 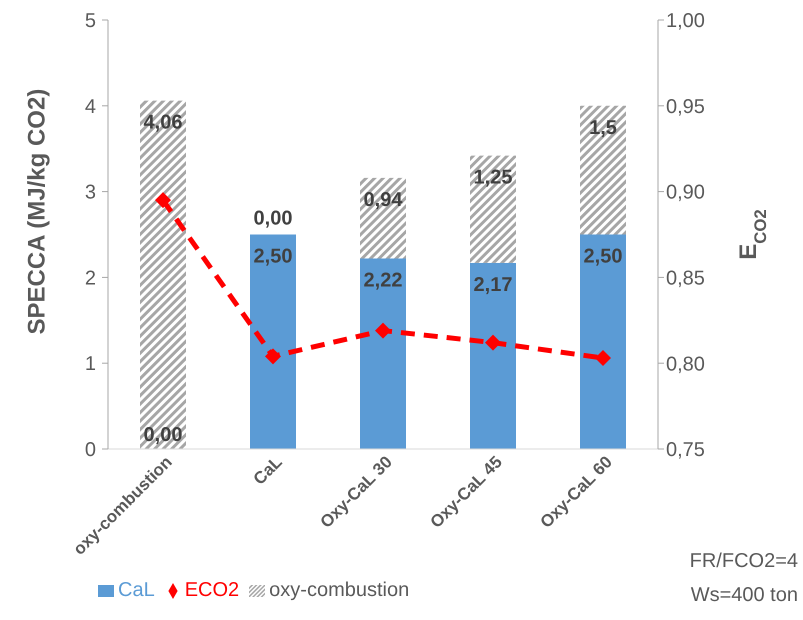 What do you see at coordinates (685, 450) in the screenshot?
I see `y2-tick-label: 0,75` at bounding box center [685, 450].